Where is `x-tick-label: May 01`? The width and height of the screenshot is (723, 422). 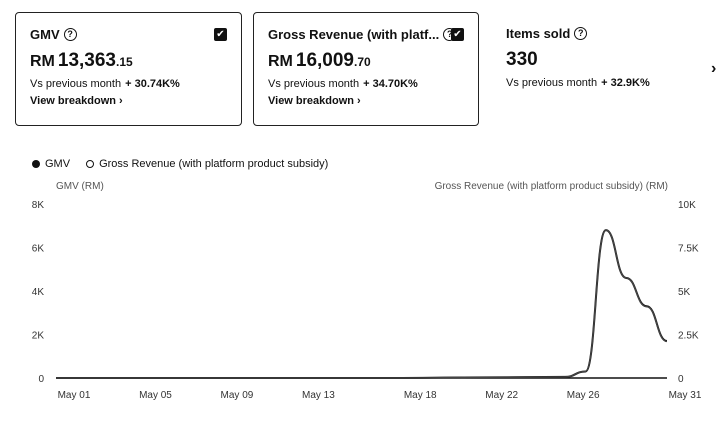 x-tick-label: May 01 is located at coordinates (74, 395).